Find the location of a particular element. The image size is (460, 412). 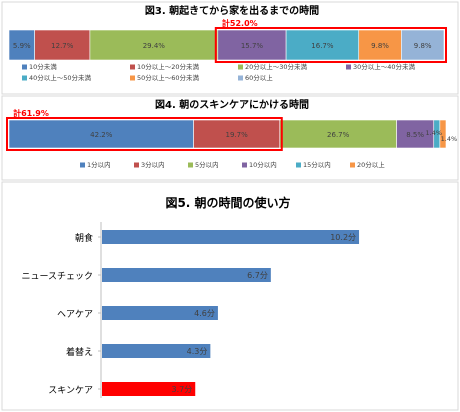

data-label: 12.7% is located at coordinates (62, 46).